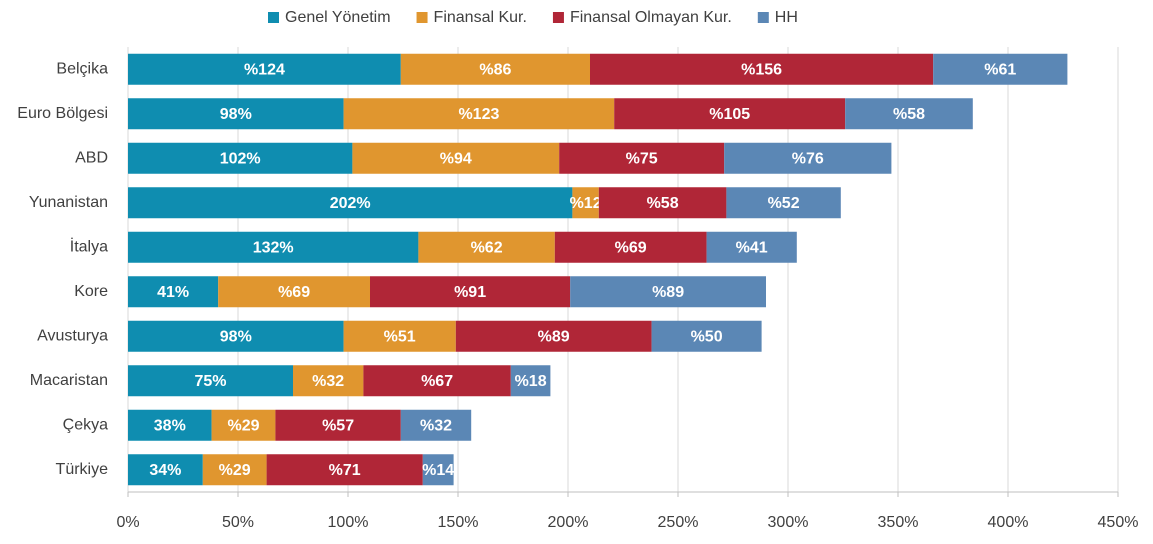 Image resolution: width=1153 pixels, height=544 pixels. I want to click on value-label: %124, so click(264, 69).